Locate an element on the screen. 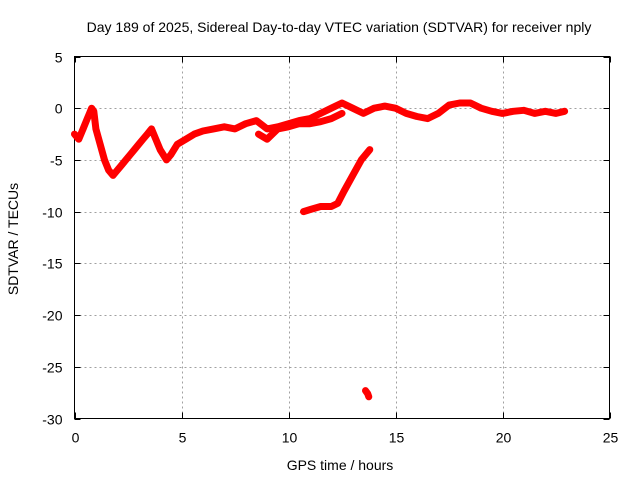 This screenshot has width=640, height=480. y-tick-label: -10 is located at coordinates (52, 213).